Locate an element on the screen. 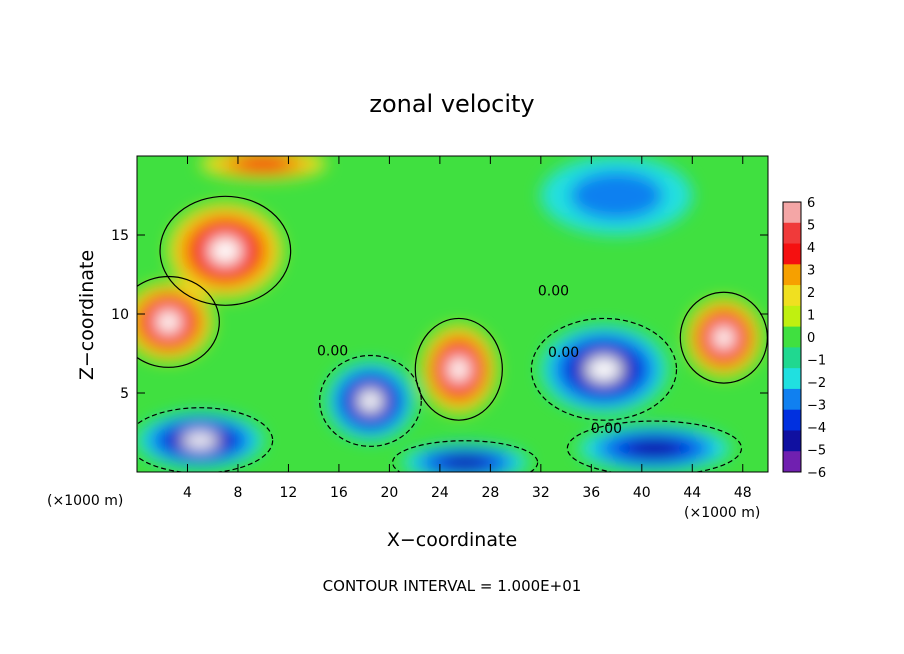 The height and width of the screenshot is (654, 904). y-tick-label: 5 is located at coordinates (124, 394).